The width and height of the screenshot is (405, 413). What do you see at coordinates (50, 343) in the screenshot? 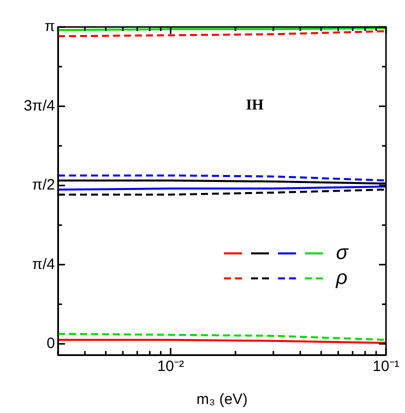
I see `y-tick-label: 0` at bounding box center [50, 343].